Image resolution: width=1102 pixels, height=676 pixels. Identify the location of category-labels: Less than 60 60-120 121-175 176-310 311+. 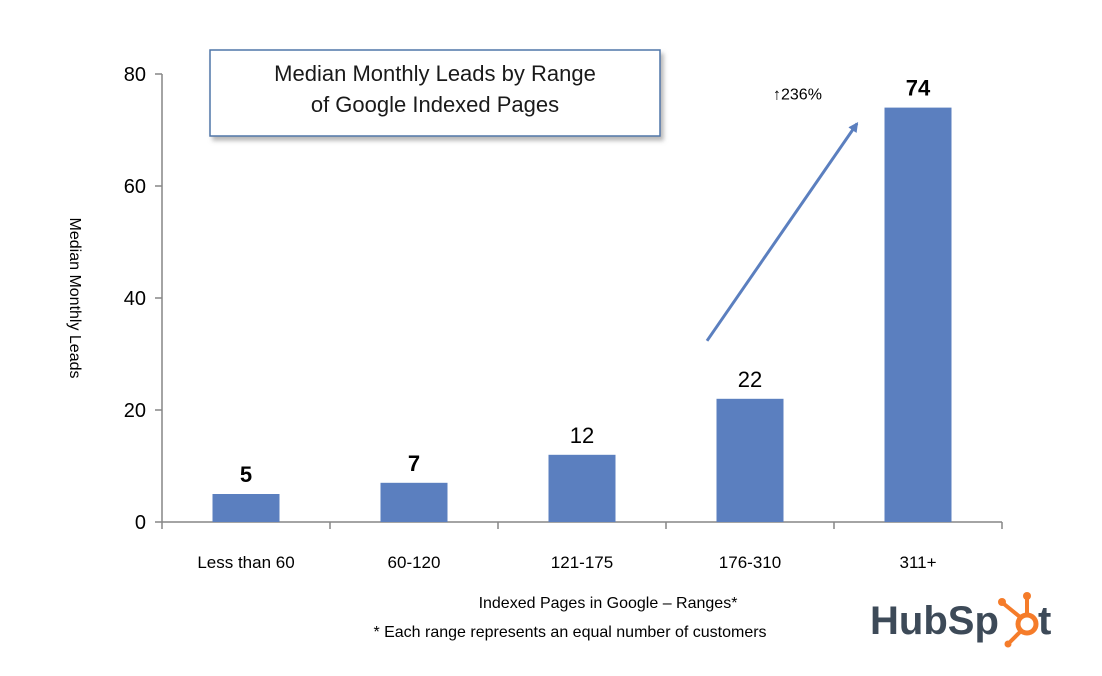
(566, 562).